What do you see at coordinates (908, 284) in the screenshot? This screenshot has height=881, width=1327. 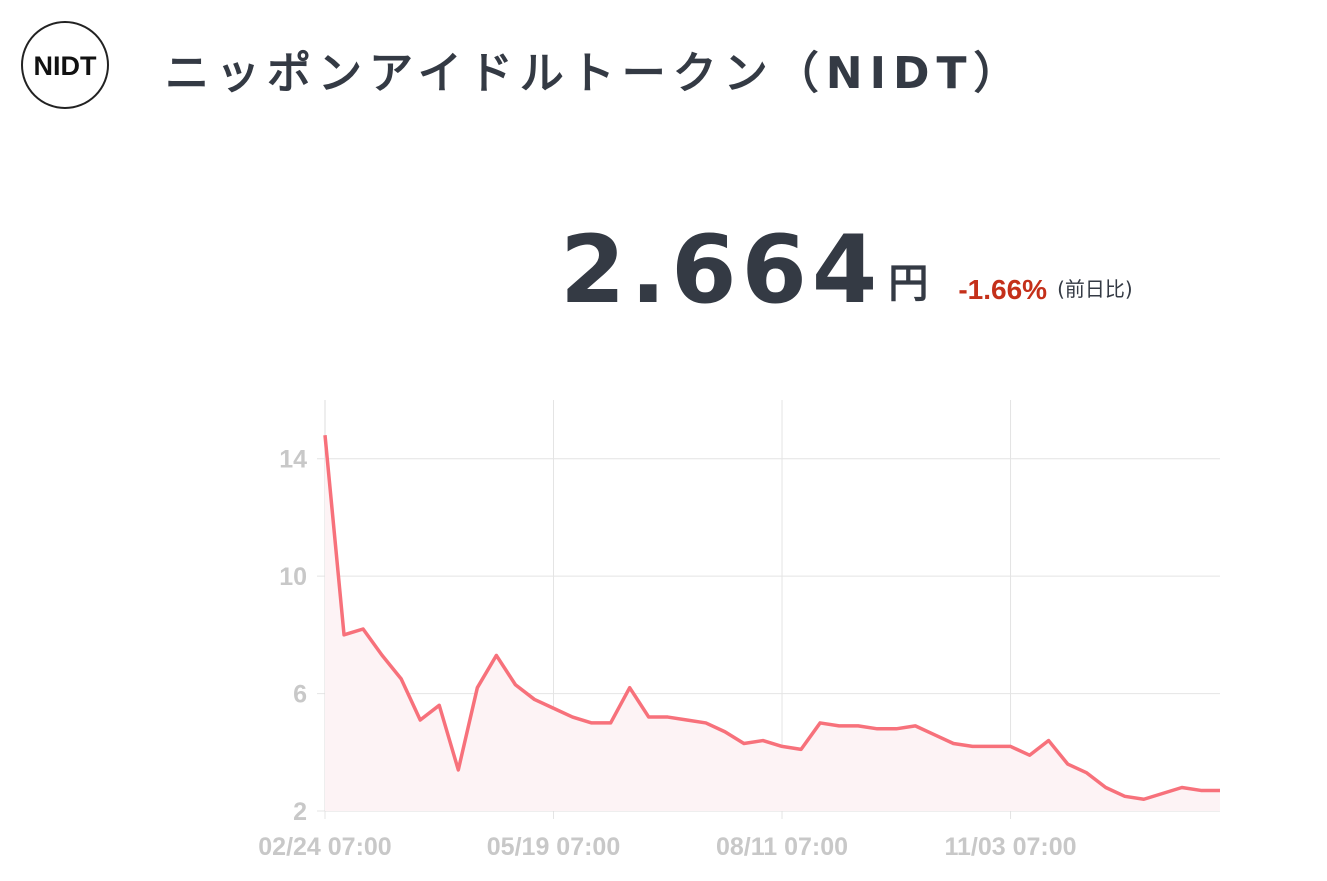 I see `price-unit: 円` at bounding box center [908, 284].